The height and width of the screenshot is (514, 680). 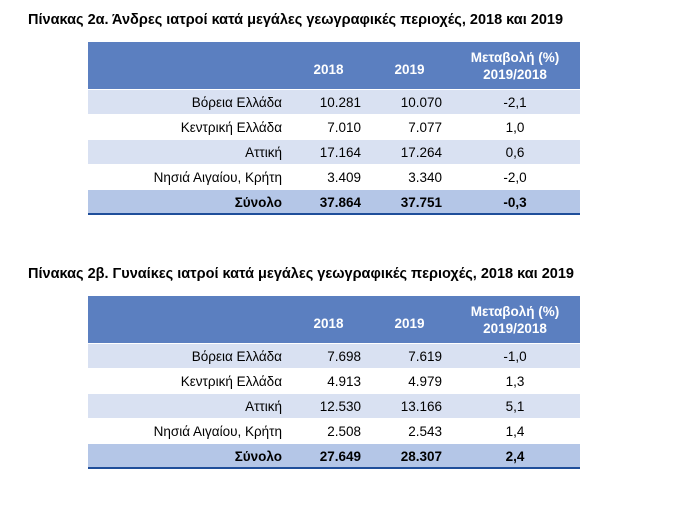 I want to click on row-2019: 3.340, so click(x=425, y=177).